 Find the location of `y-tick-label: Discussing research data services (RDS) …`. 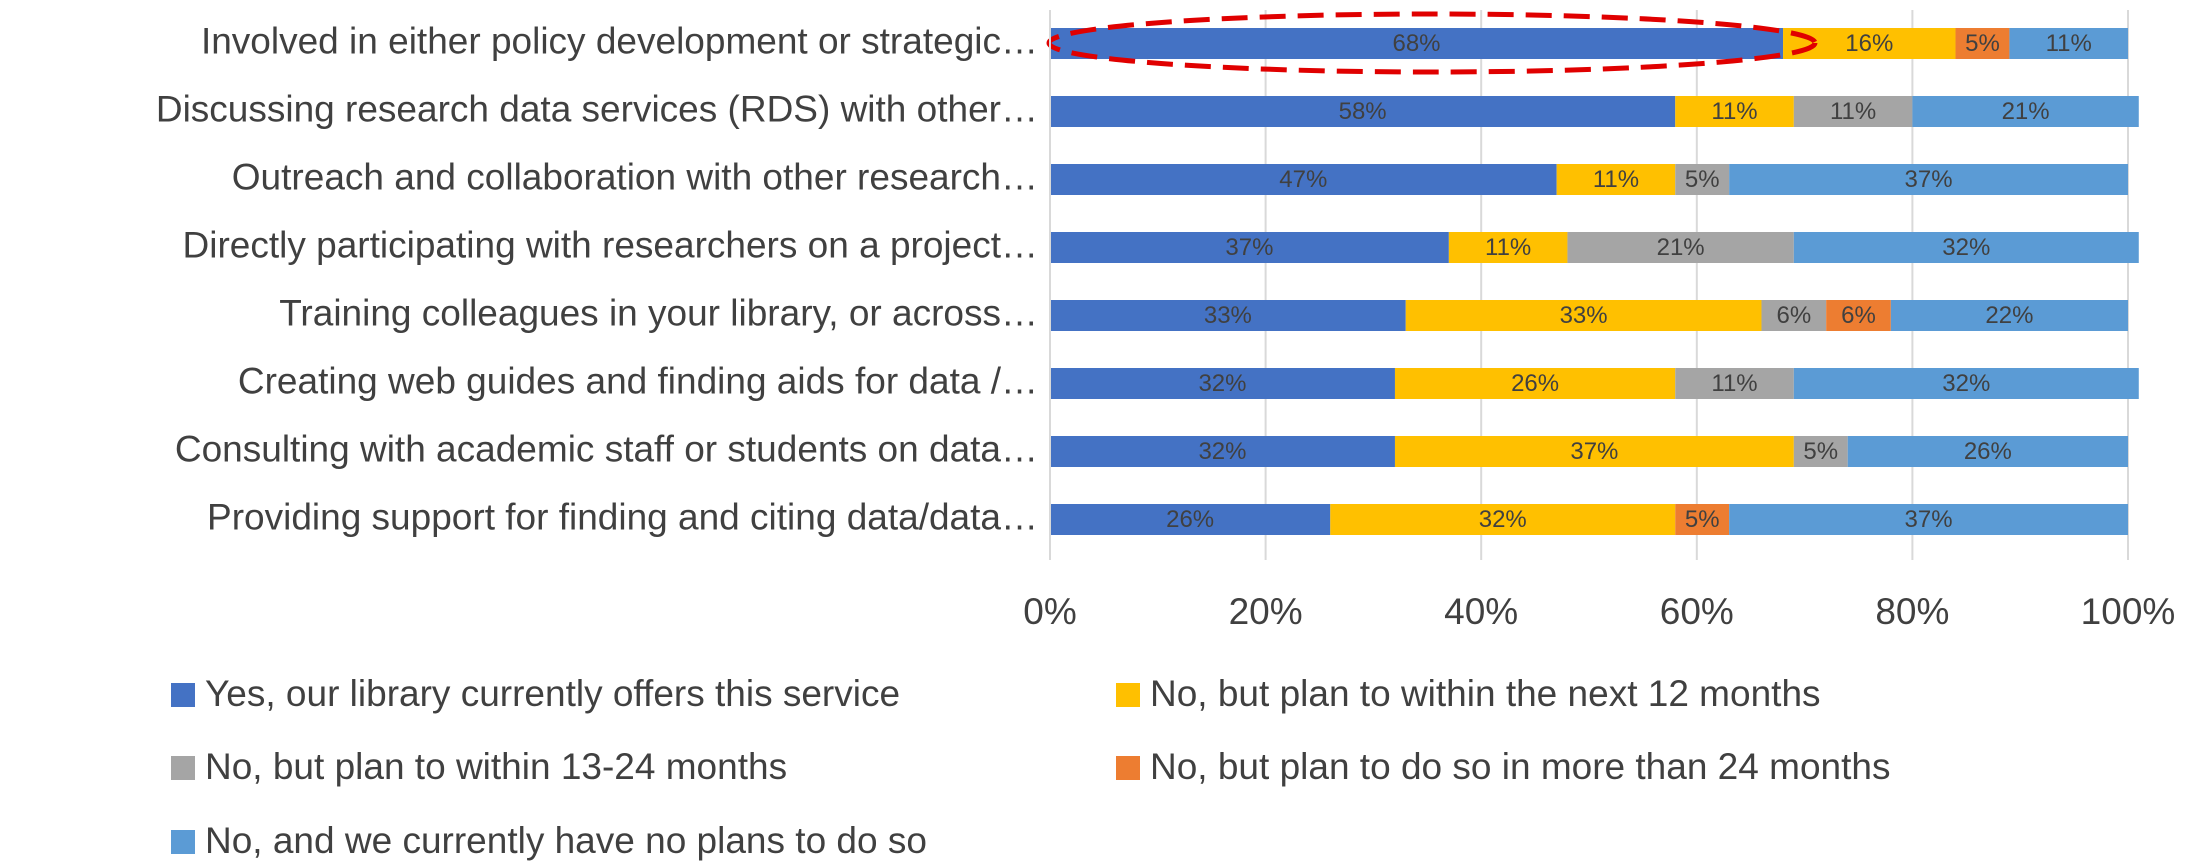

y-tick-label: Discussing research data services (RDS) … is located at coordinates (597, 108).